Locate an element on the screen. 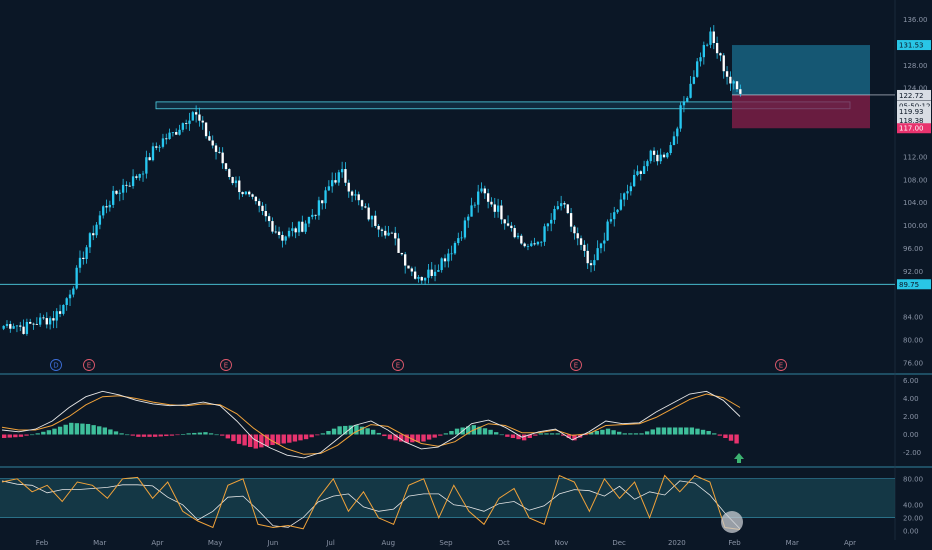  price-tag-label: 89.75 is located at coordinates (909, 285).